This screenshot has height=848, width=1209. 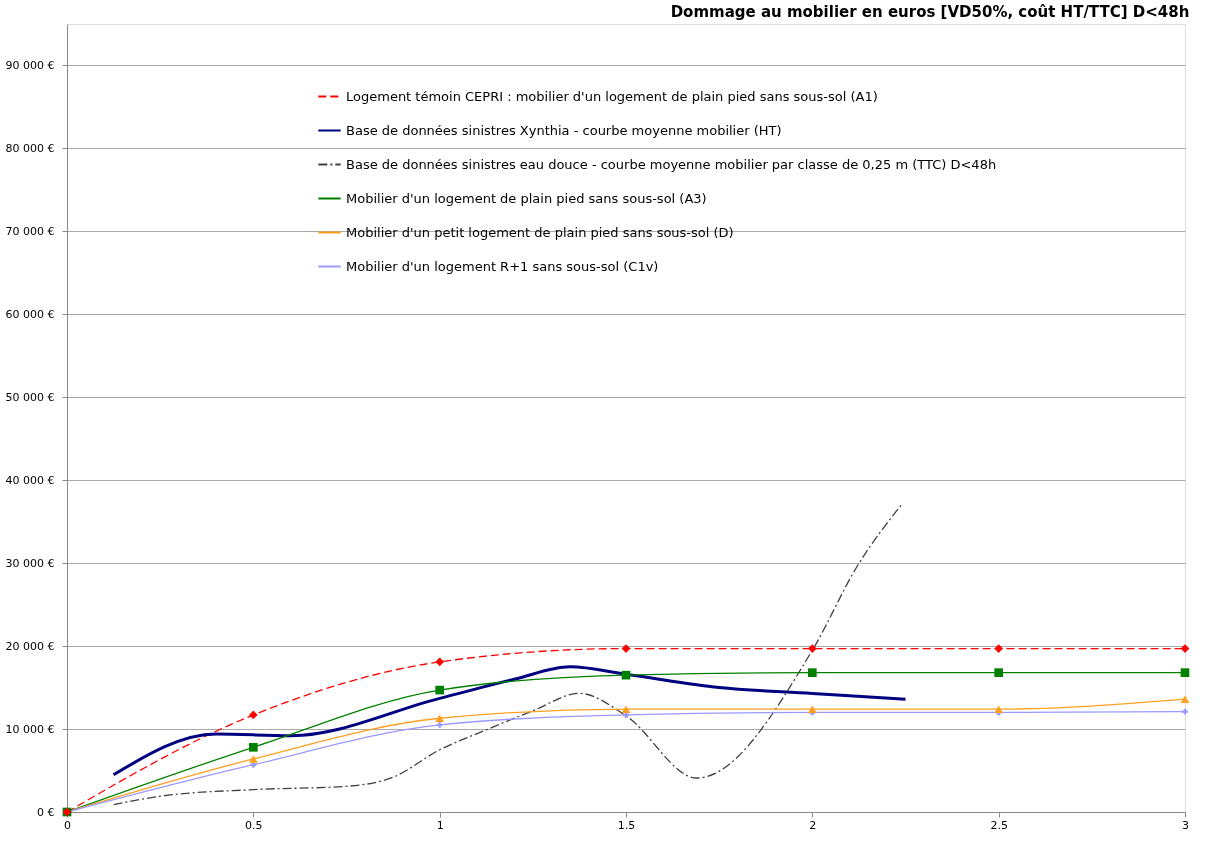 What do you see at coordinates (30, 480) in the screenshot?
I see `y-tick-label: 40 000 €` at bounding box center [30, 480].